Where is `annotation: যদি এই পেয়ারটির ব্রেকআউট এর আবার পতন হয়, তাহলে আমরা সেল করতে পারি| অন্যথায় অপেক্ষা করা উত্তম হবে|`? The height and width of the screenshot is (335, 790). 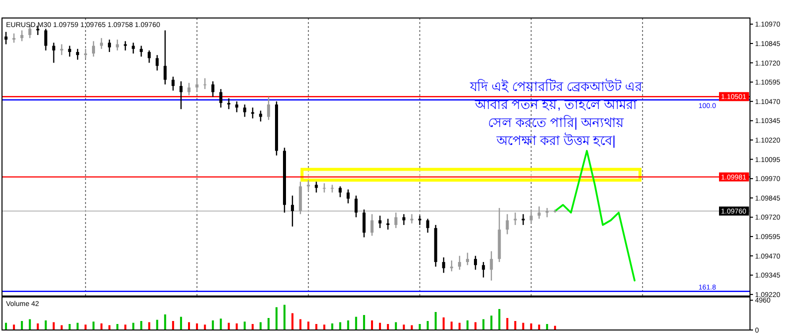 annotation: যদি এই পেয়ারটির ব্রেকআউট এর আবার পতন হয়, তাহলে আমরা সেল করতে পারি| অন্যথায় অপেক্ষা করা উত্তম হবে| is located at coordinates (556, 113).